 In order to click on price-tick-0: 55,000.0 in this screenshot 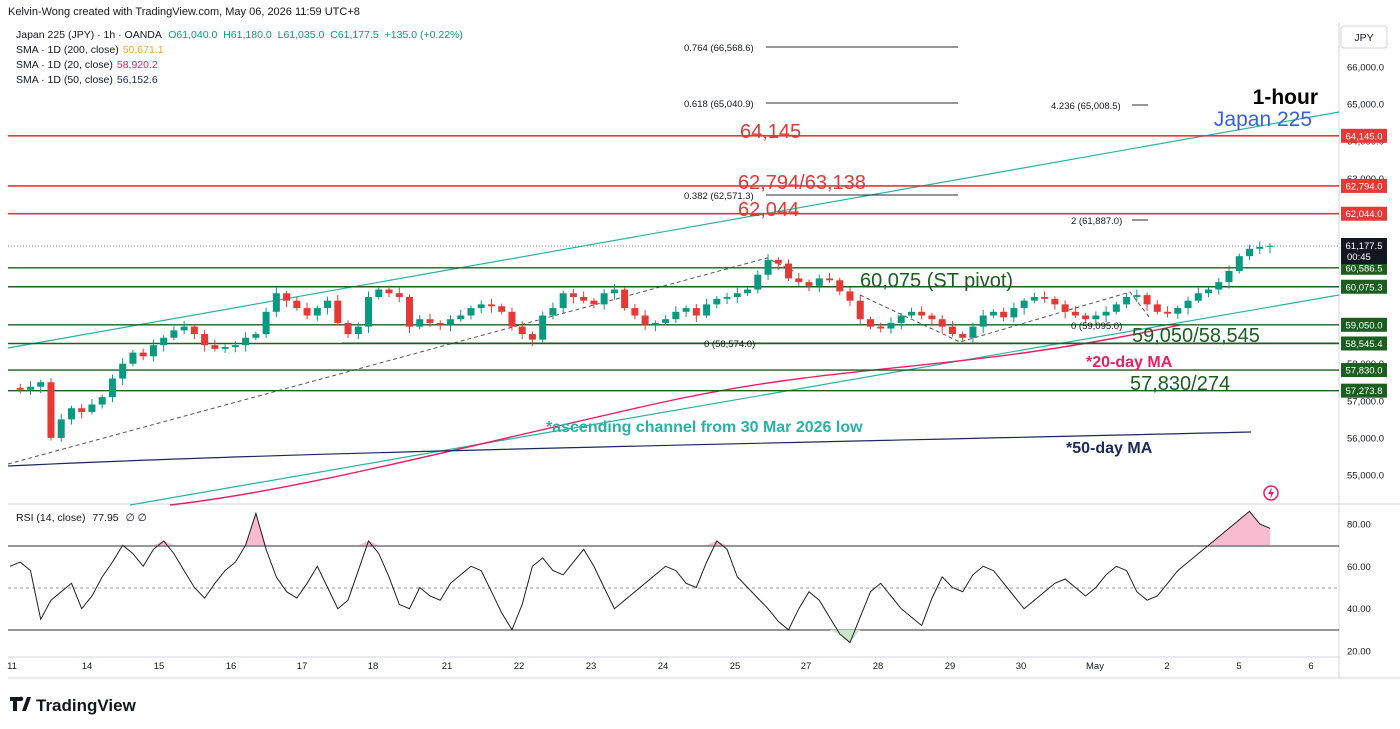, I will do `click(1365, 476)`.